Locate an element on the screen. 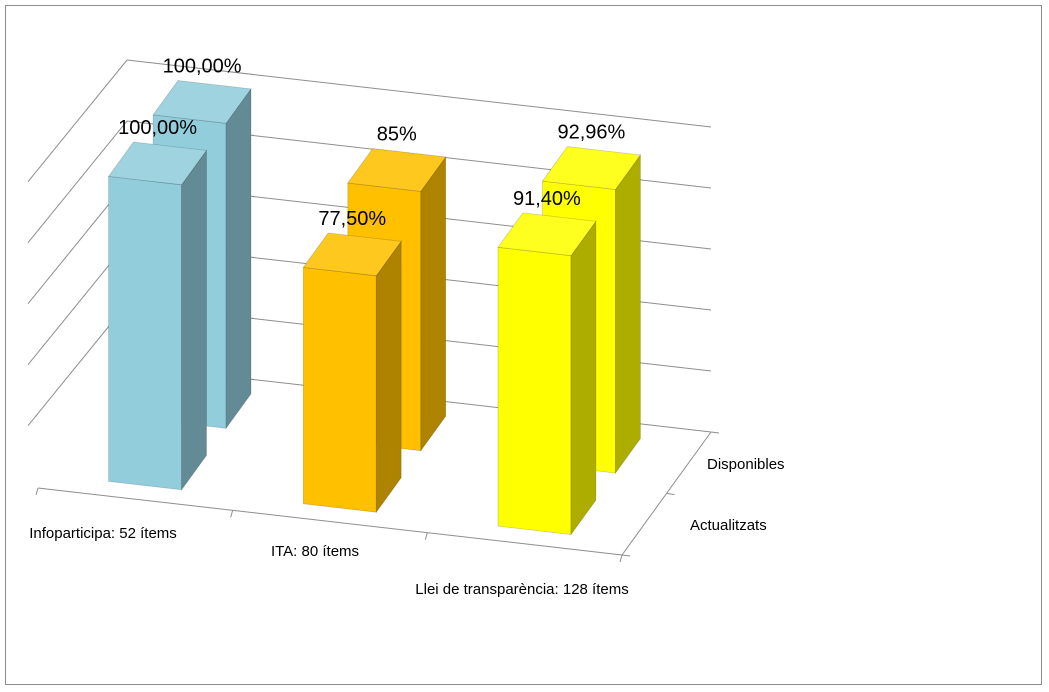 Image resolution: width=1049 pixels, height=692 pixels. value-label: 91,40% is located at coordinates (547, 199).